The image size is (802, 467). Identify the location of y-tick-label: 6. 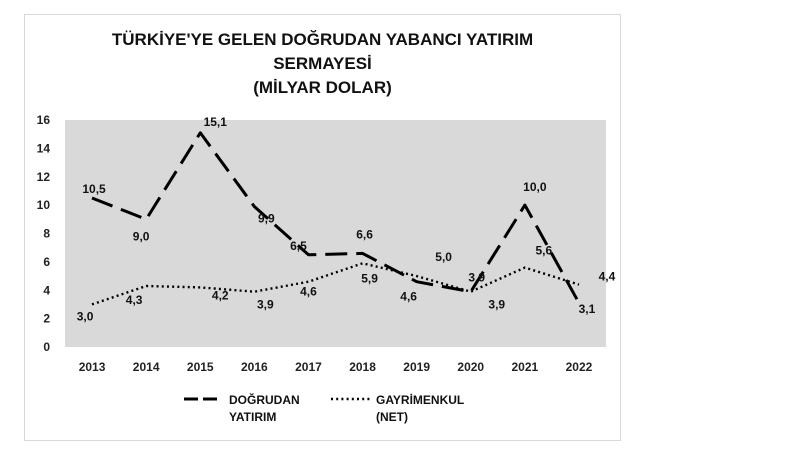
(46, 262).